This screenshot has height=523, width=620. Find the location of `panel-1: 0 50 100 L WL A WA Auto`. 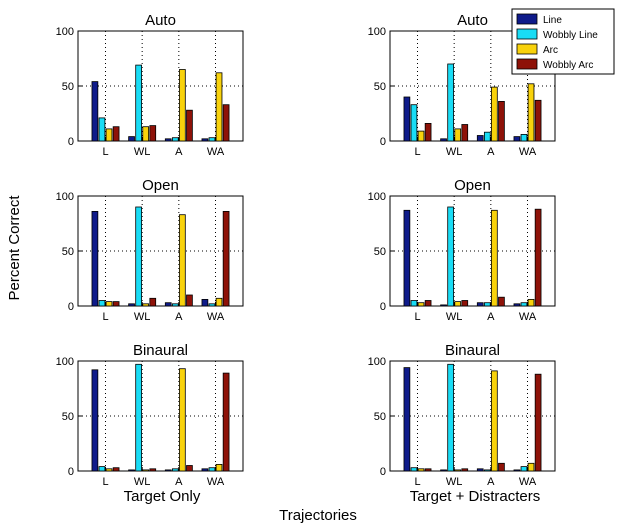

panel-1: 0 50 100 L WL A WA Auto is located at coordinates (150, 85).